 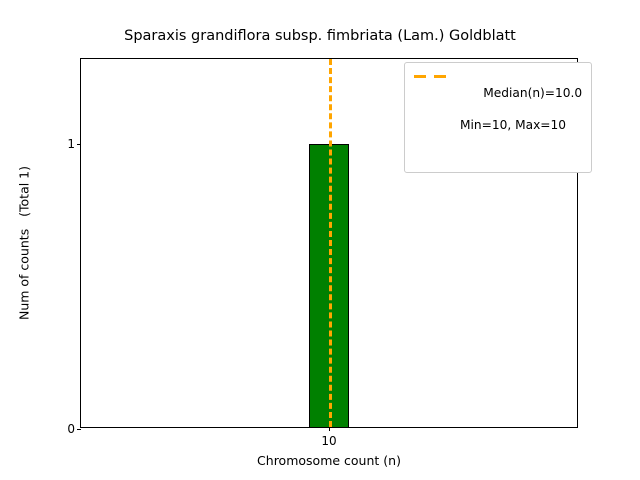 What do you see at coordinates (432, 76) in the screenshot?
I see `legend-dashed-line-icon` at bounding box center [432, 76].